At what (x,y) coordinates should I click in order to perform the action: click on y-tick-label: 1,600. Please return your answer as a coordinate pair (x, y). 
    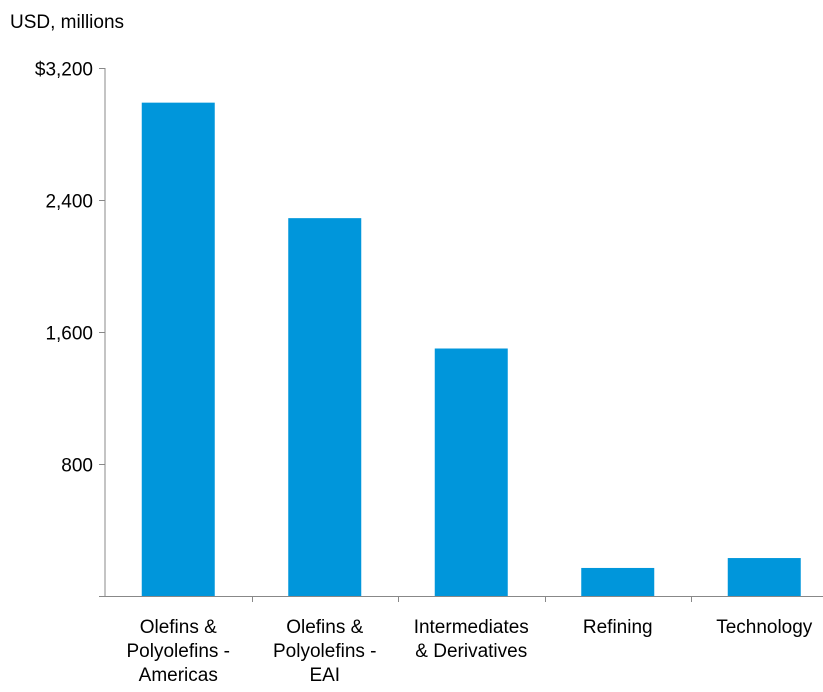
    Looking at the image, I should click on (69, 334).